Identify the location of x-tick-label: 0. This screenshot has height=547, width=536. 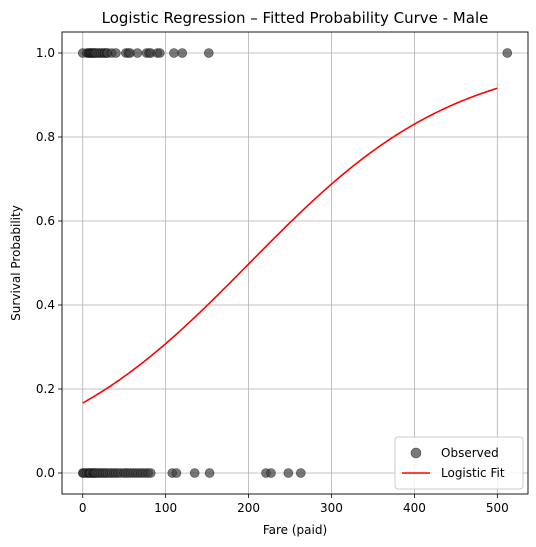
(83, 508).